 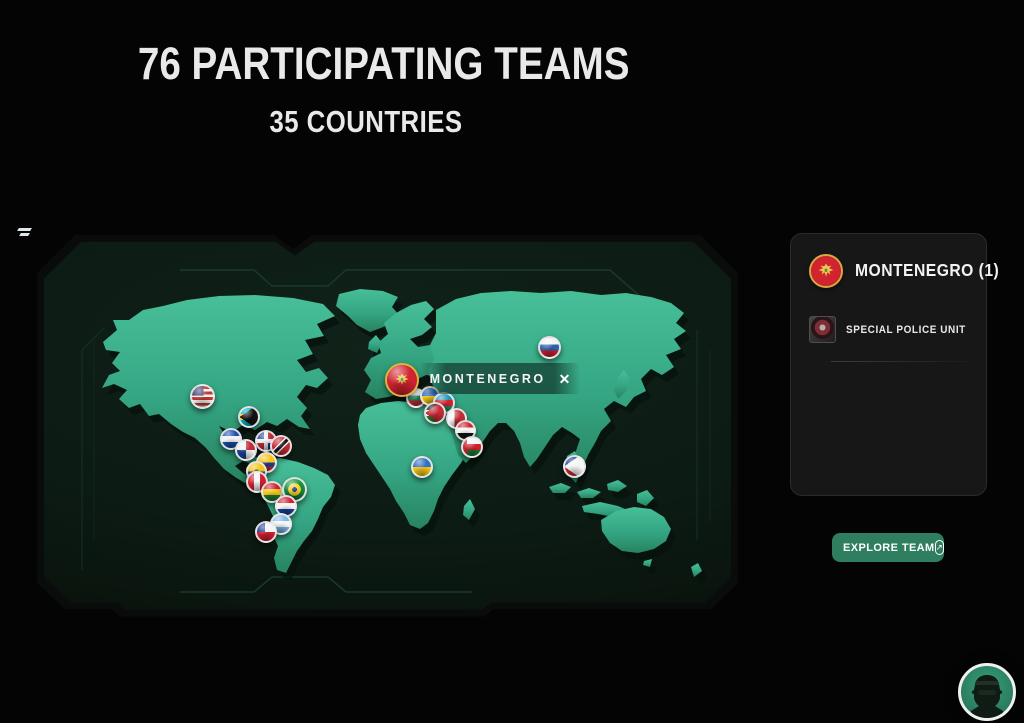 I want to click on country-panel: MONTENEGRO (1) SPECIAL POLICE UNIT, so click(x=894, y=364).